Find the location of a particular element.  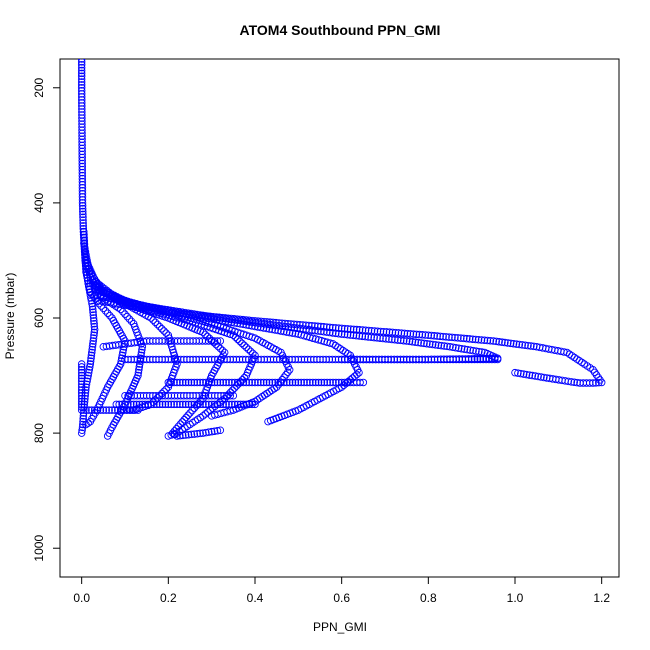

y-axis: 200 400 600 800 1000 is located at coordinates (46, 319).